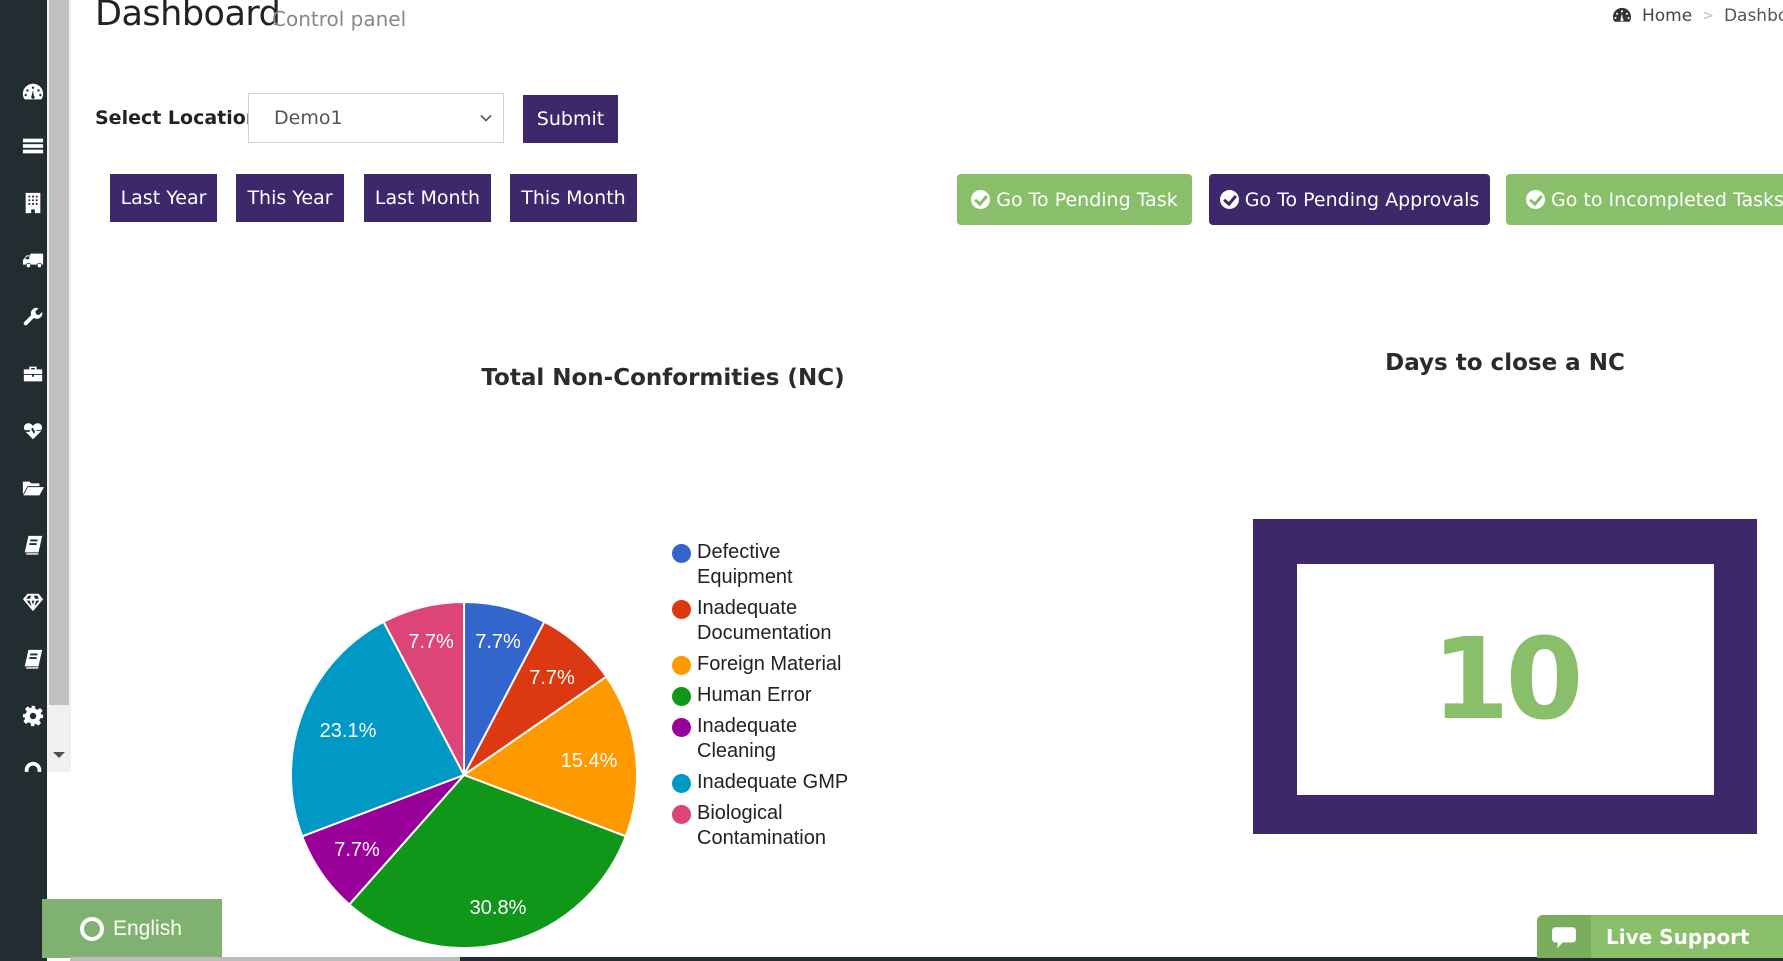  What do you see at coordinates (376, 118) in the screenshot?
I see `location-select: Demo1` at bounding box center [376, 118].